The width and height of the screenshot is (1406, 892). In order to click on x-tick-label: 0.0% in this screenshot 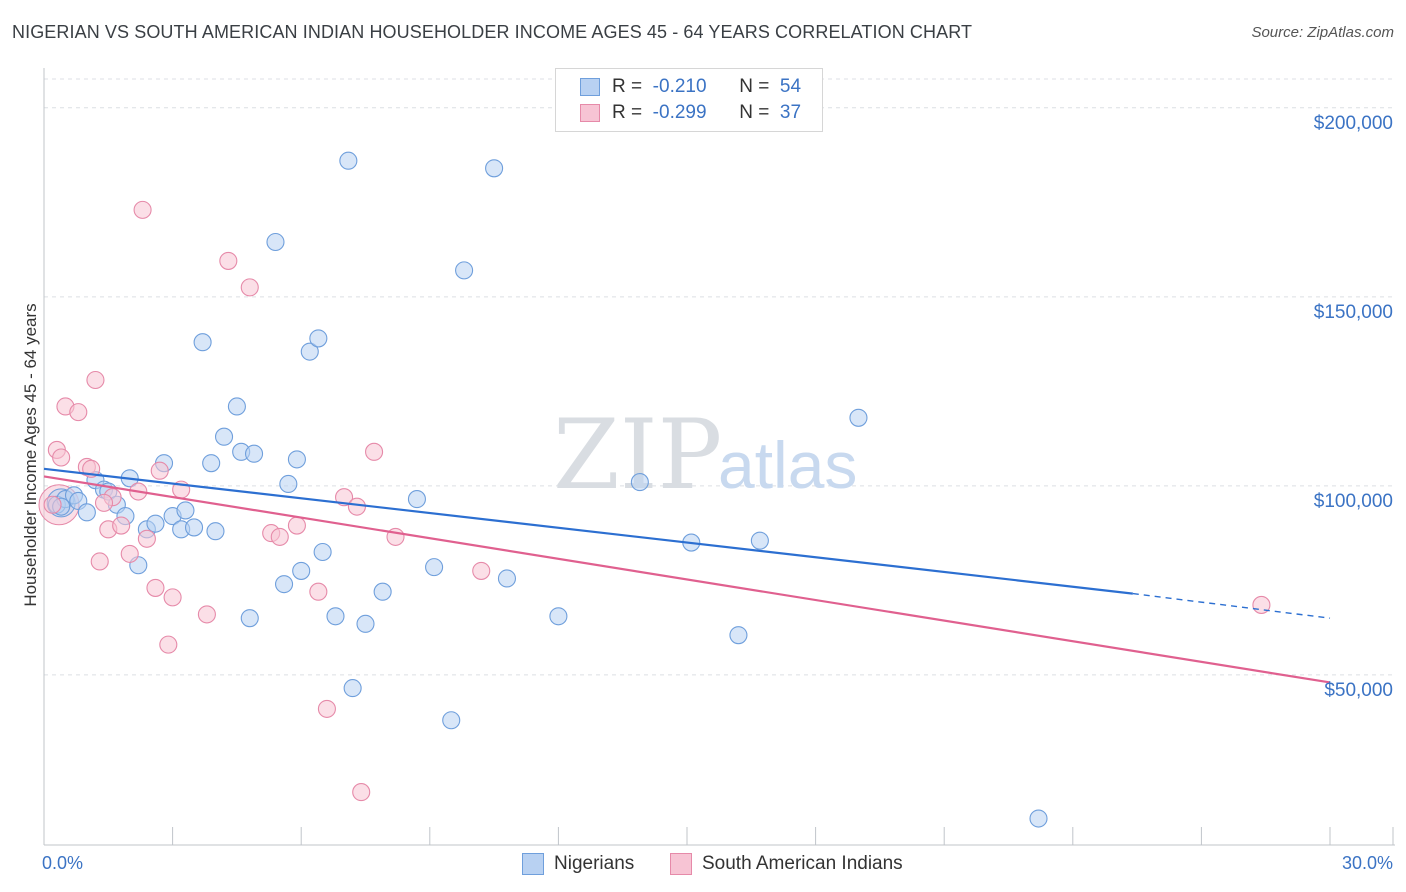, I will do `click(62, 863)`.